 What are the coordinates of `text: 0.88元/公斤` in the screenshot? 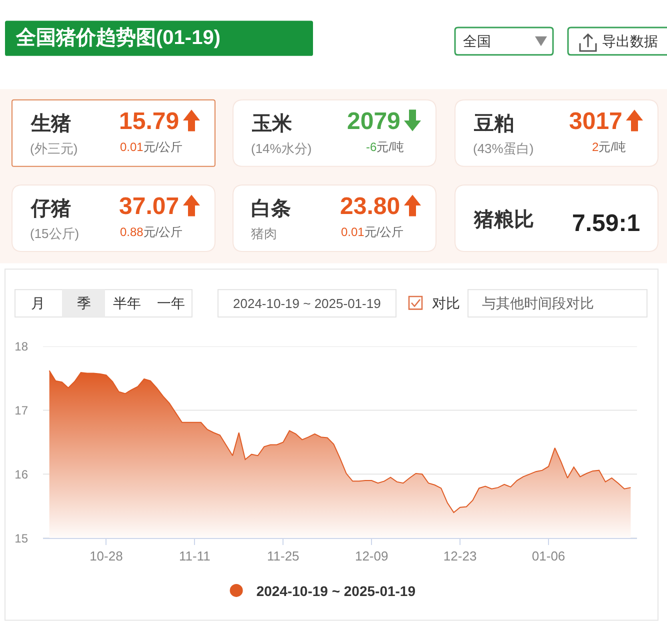 It's located at (151, 232).